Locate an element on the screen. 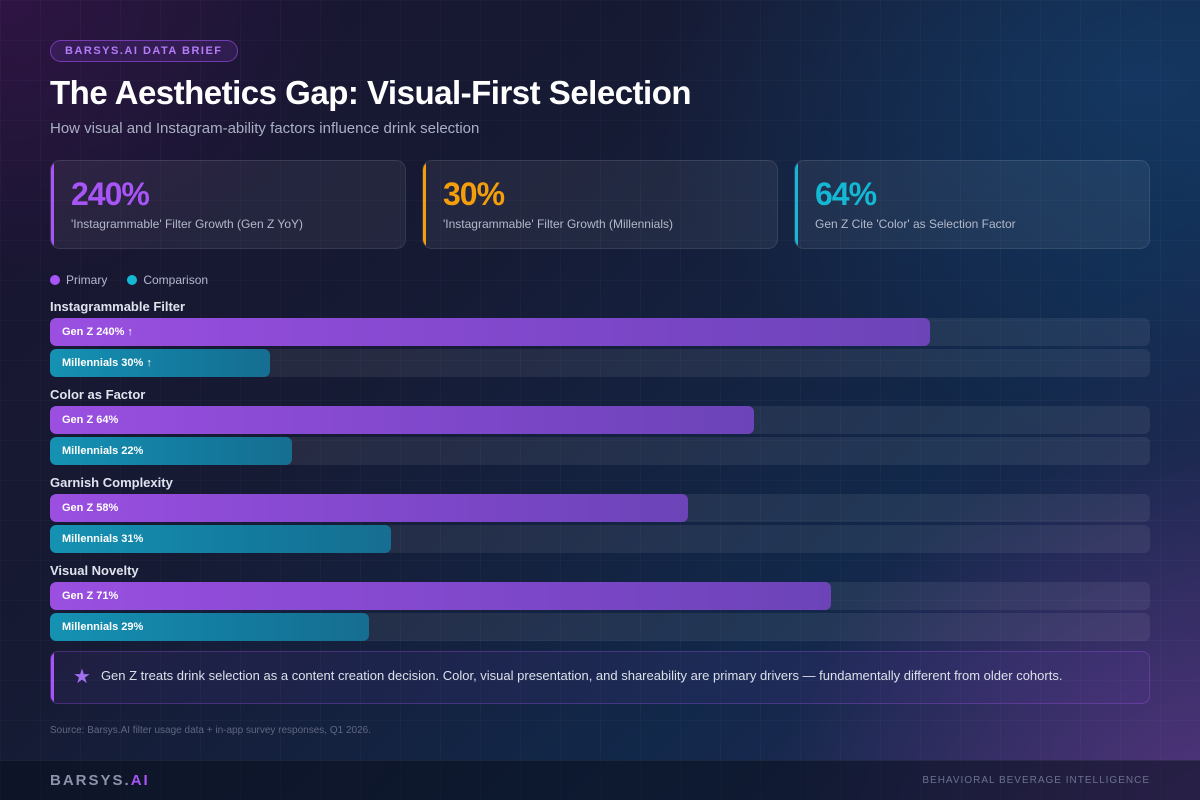 The image size is (1200, 800). brand-main: BARSYS. is located at coordinates (90, 780).